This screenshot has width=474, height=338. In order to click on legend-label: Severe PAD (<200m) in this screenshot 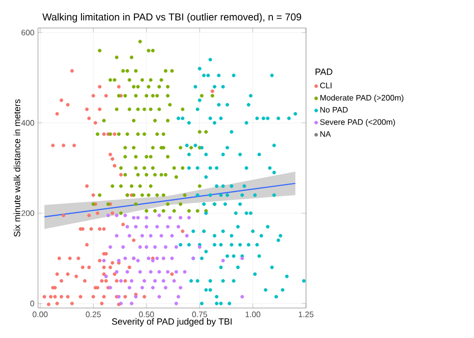, I will do `click(357, 122)`.